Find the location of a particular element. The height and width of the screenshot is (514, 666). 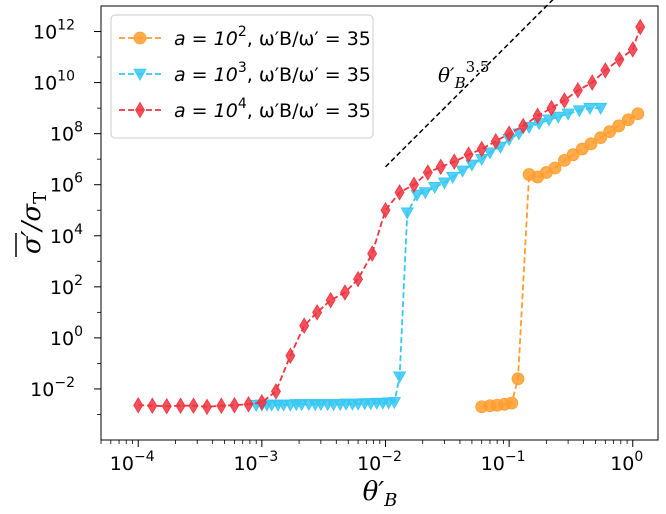

legend-item-2: a = 104, ω′B/ω′ = 35 is located at coordinates (245, 109).